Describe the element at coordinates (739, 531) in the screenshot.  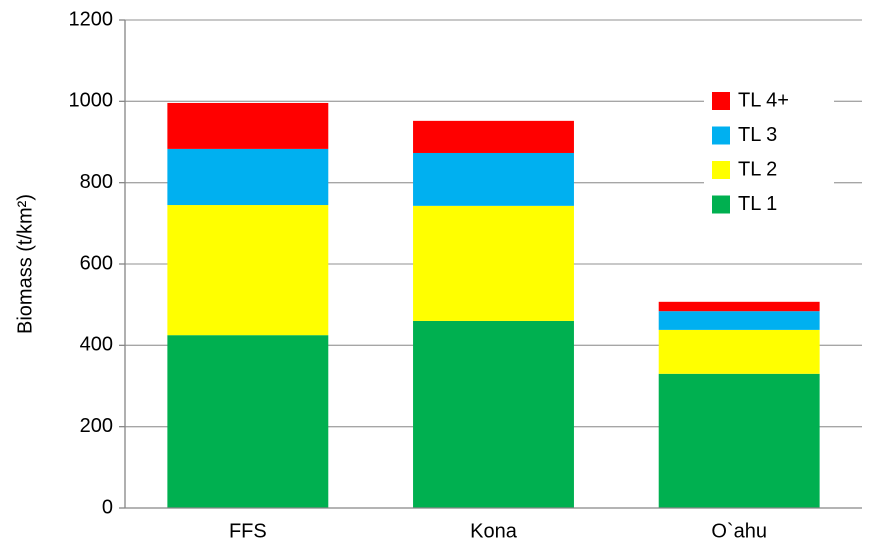
I see `x-tick-label: O`ahu` at that location.